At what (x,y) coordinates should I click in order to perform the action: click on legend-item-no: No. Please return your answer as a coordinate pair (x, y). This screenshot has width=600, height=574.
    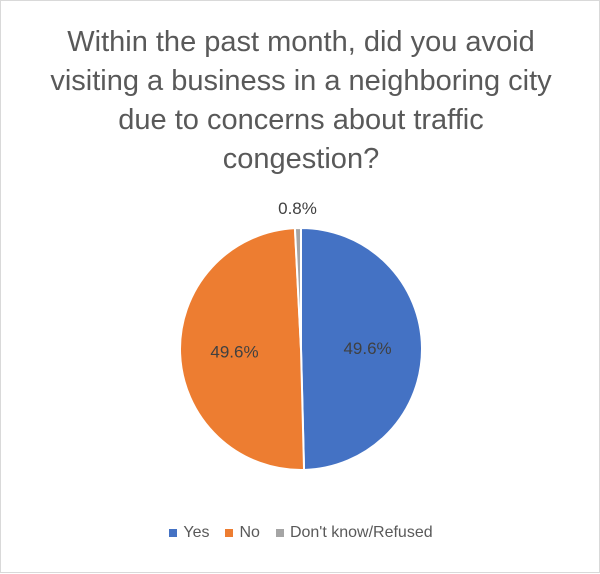
    Looking at the image, I should click on (242, 533).